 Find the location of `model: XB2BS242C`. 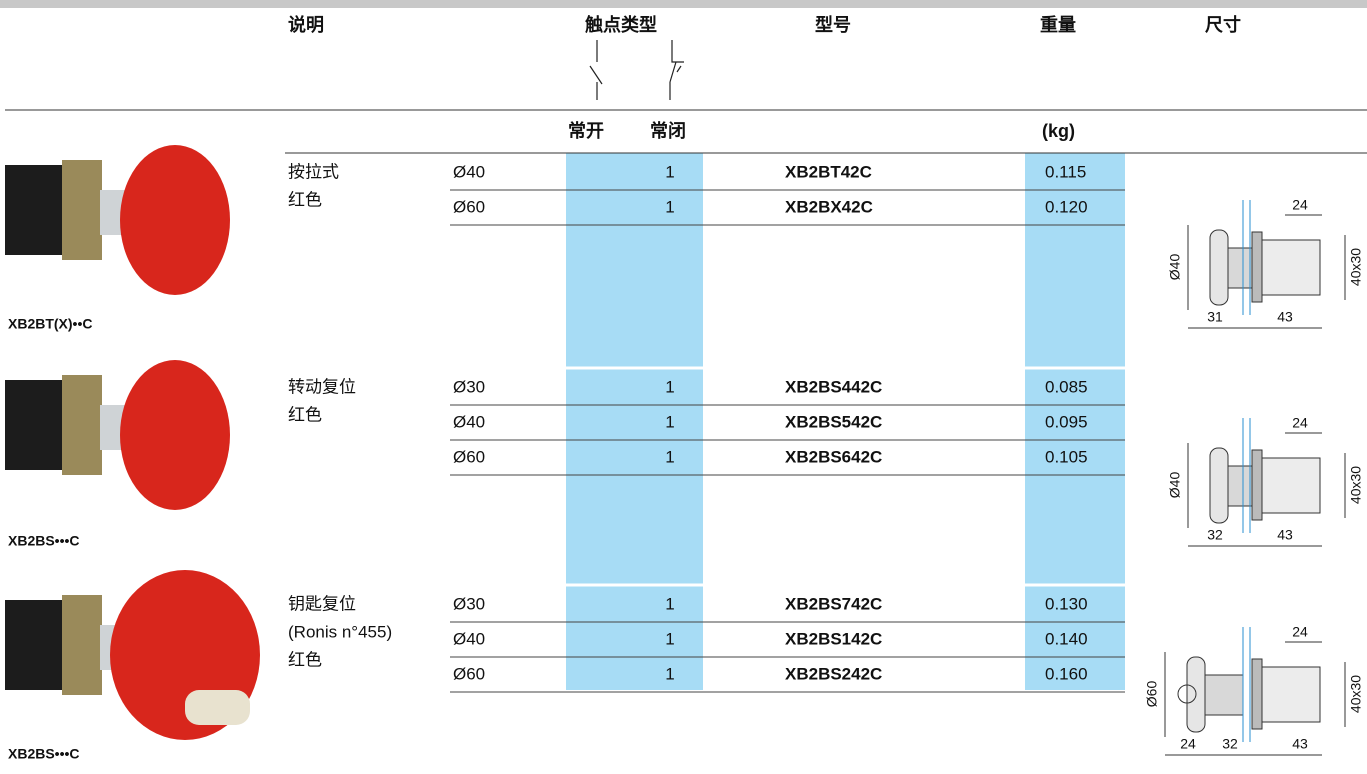

model: XB2BS242C is located at coordinates (833, 673).